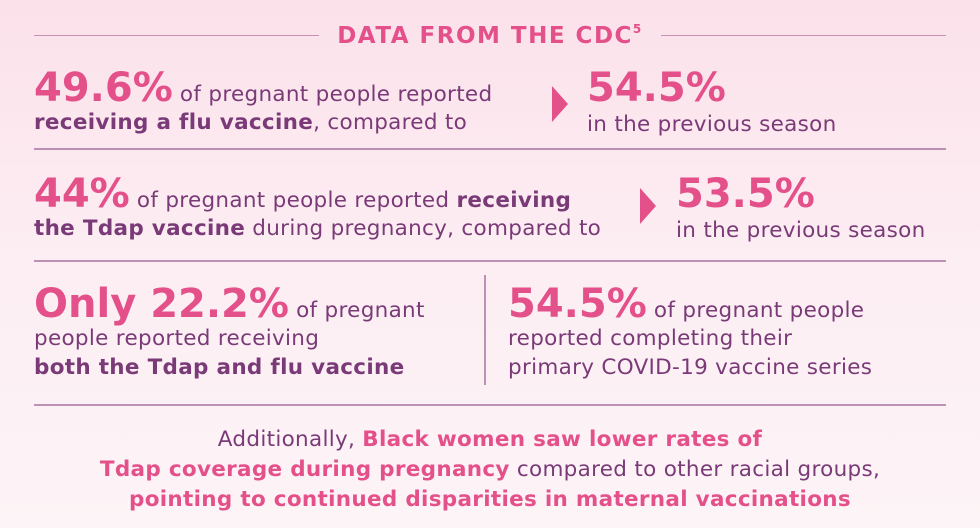  Describe the element at coordinates (304, 469) in the screenshot. I see `footer-bold-b: Tdap coverage during pregnancy` at that location.